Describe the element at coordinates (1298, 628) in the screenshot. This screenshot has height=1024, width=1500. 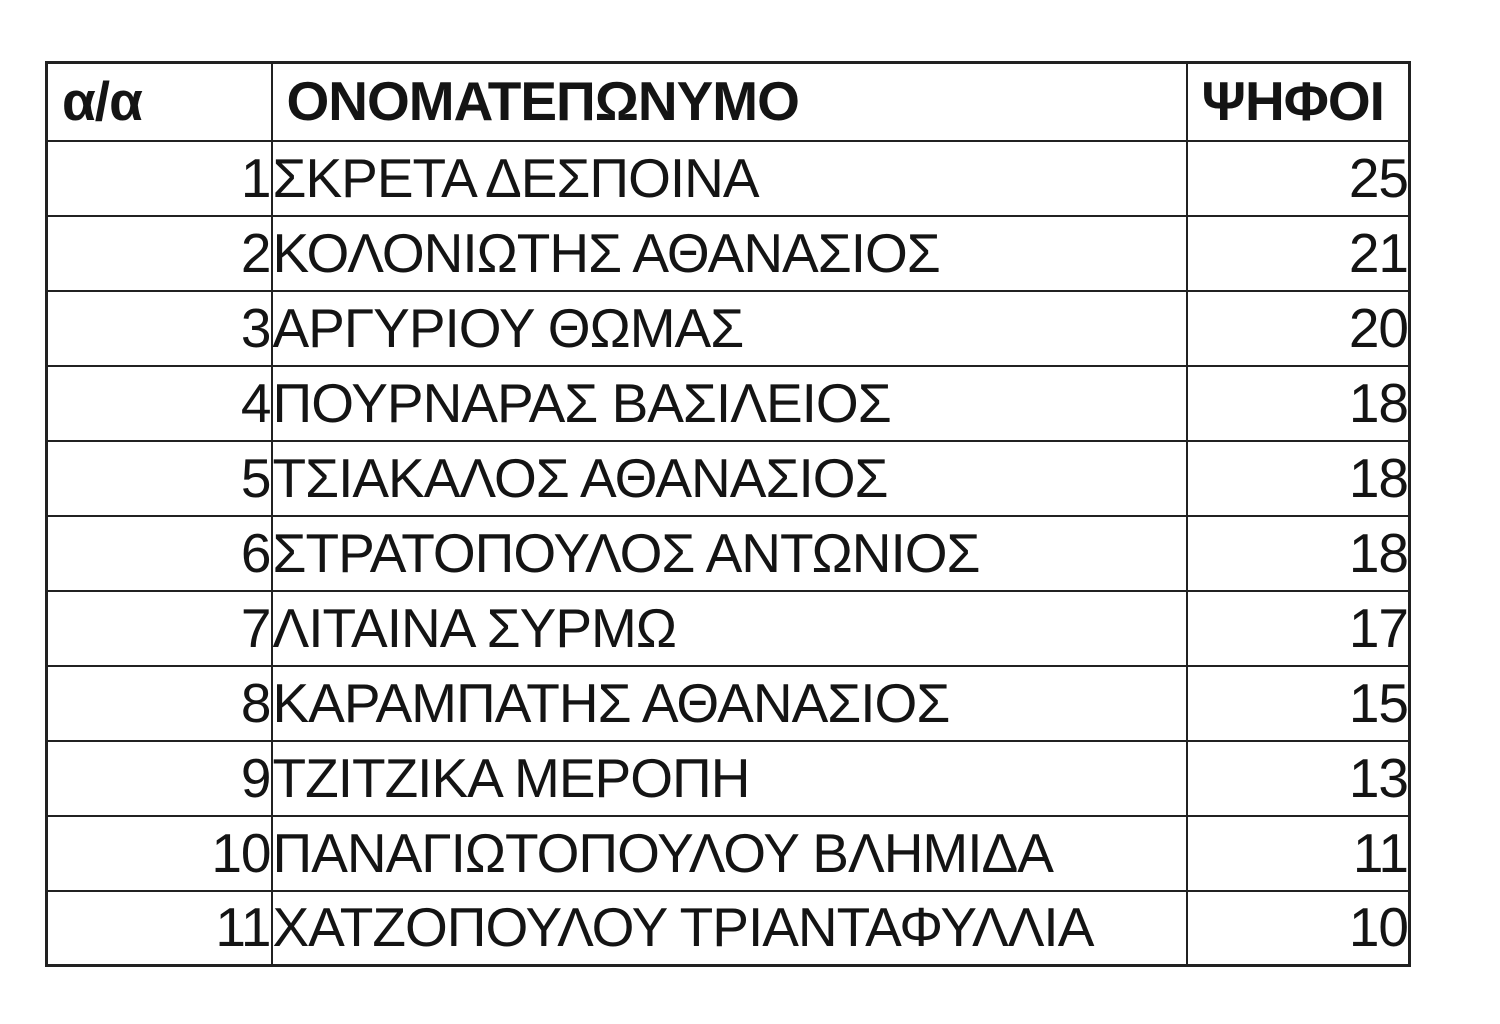
I see `votes-value: 17` at that location.